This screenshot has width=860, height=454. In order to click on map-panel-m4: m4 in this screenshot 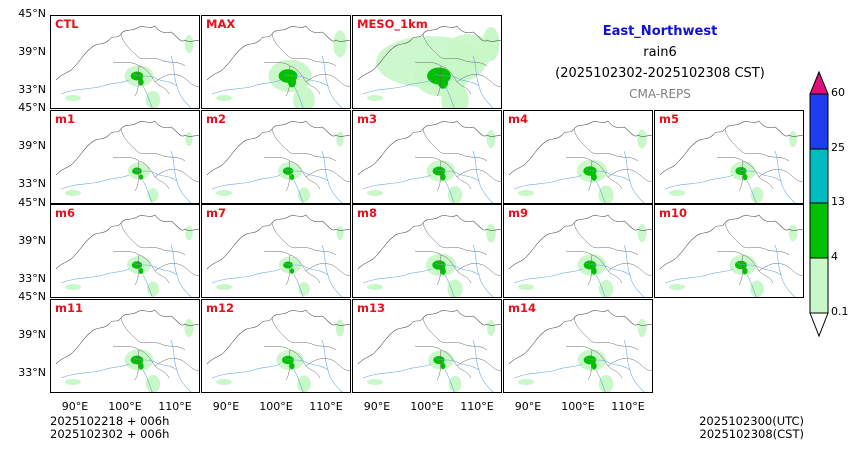, I will do `click(578, 156)`.